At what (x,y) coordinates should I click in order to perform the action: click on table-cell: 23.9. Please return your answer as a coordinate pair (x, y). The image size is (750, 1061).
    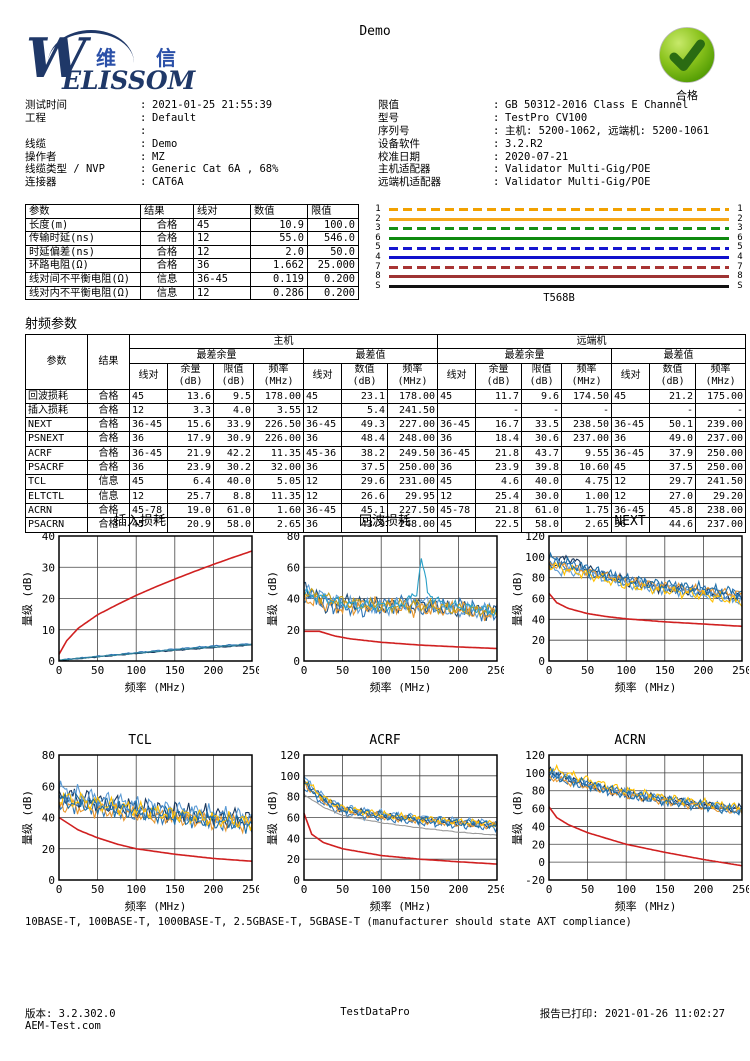
    Looking at the image, I should click on (499, 468).